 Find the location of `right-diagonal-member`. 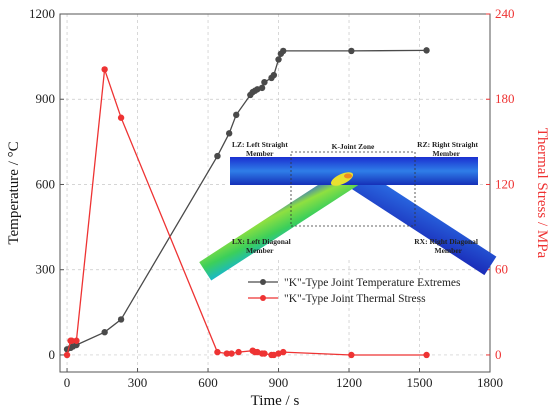

right-diagonal-member is located at coordinates (421, 221).